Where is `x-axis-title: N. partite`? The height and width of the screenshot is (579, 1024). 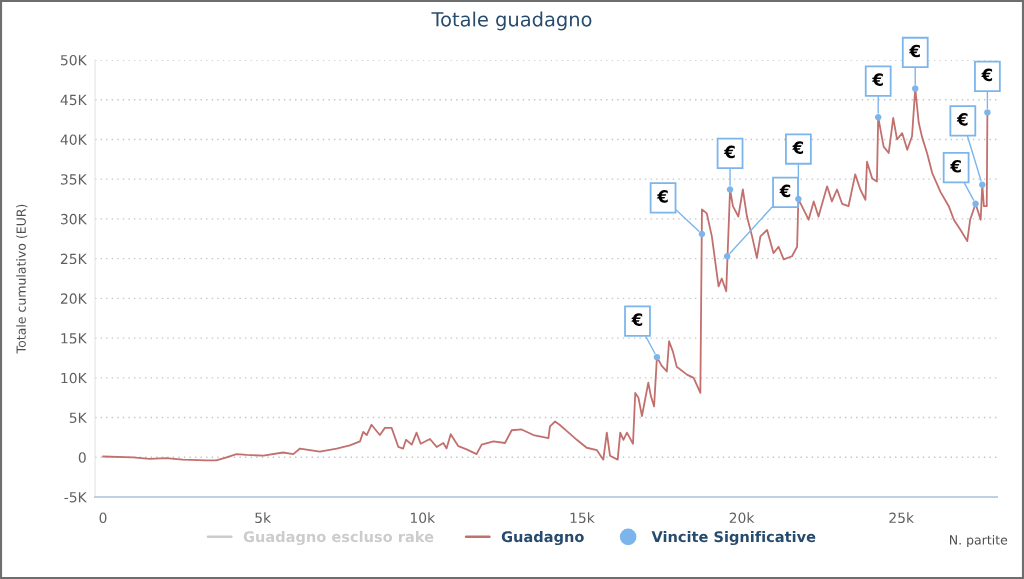
x-axis-title: N. partite is located at coordinates (979, 541).